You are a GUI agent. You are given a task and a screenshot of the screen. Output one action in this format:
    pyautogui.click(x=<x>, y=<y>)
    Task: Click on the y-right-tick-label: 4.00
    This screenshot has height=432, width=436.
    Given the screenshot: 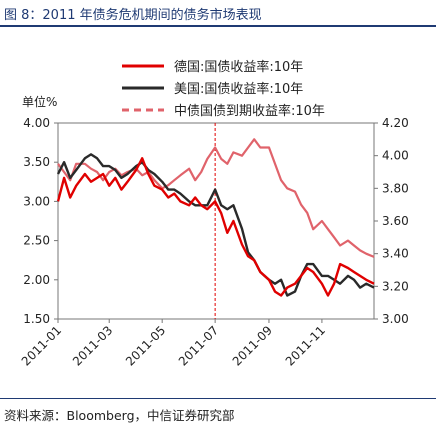 What is the action you would take?
    pyautogui.click(x=395, y=156)
    